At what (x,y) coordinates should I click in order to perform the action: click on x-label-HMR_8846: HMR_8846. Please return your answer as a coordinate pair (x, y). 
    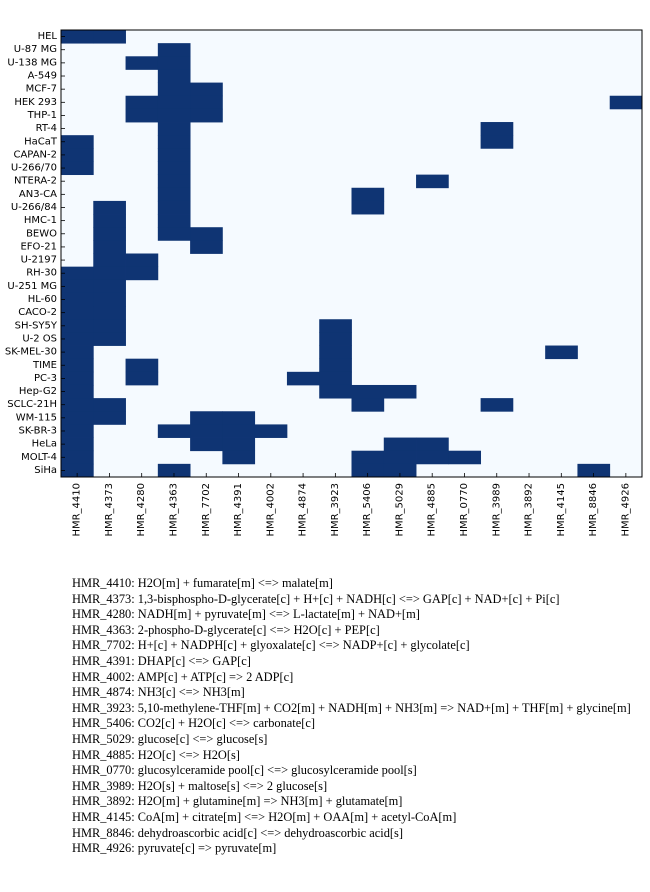
    Looking at the image, I should click on (593, 510).